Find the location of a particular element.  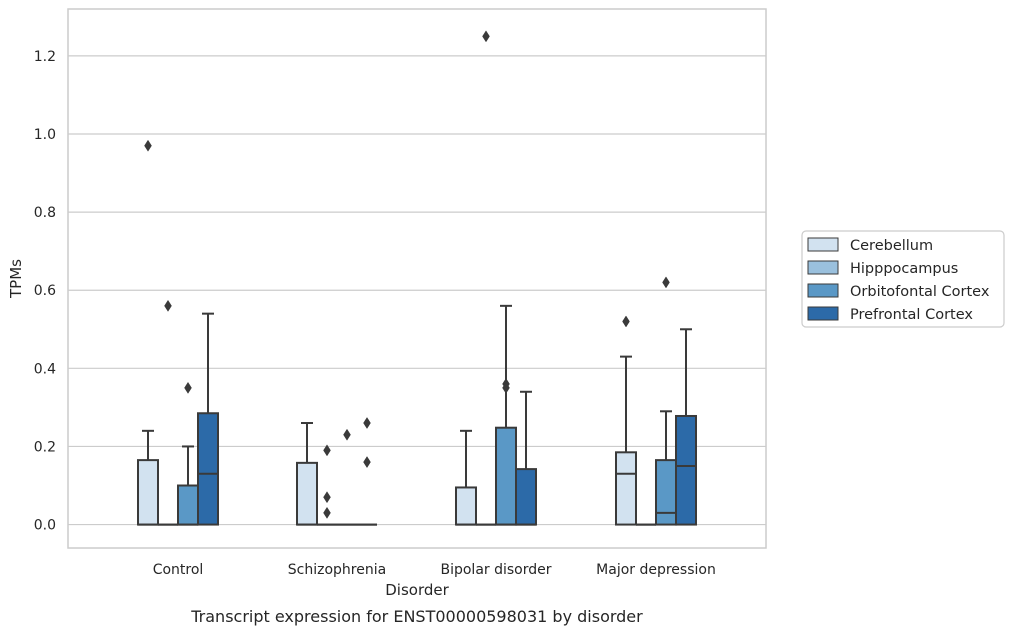

legend-label: Prefrontal Cortex is located at coordinates (911, 315).